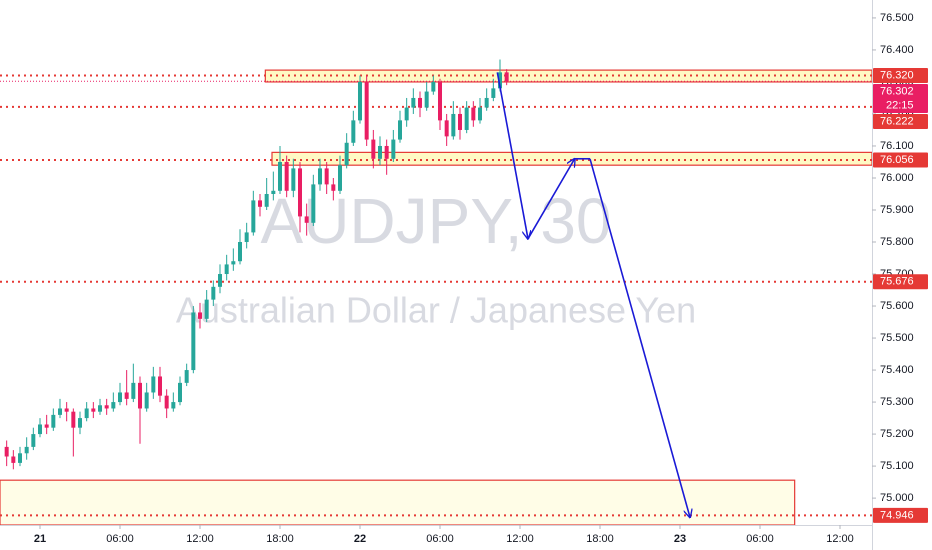 The width and height of the screenshot is (932, 550). Describe the element at coordinates (897, 466) in the screenshot. I see `y-tick-label: 75.100` at that location.